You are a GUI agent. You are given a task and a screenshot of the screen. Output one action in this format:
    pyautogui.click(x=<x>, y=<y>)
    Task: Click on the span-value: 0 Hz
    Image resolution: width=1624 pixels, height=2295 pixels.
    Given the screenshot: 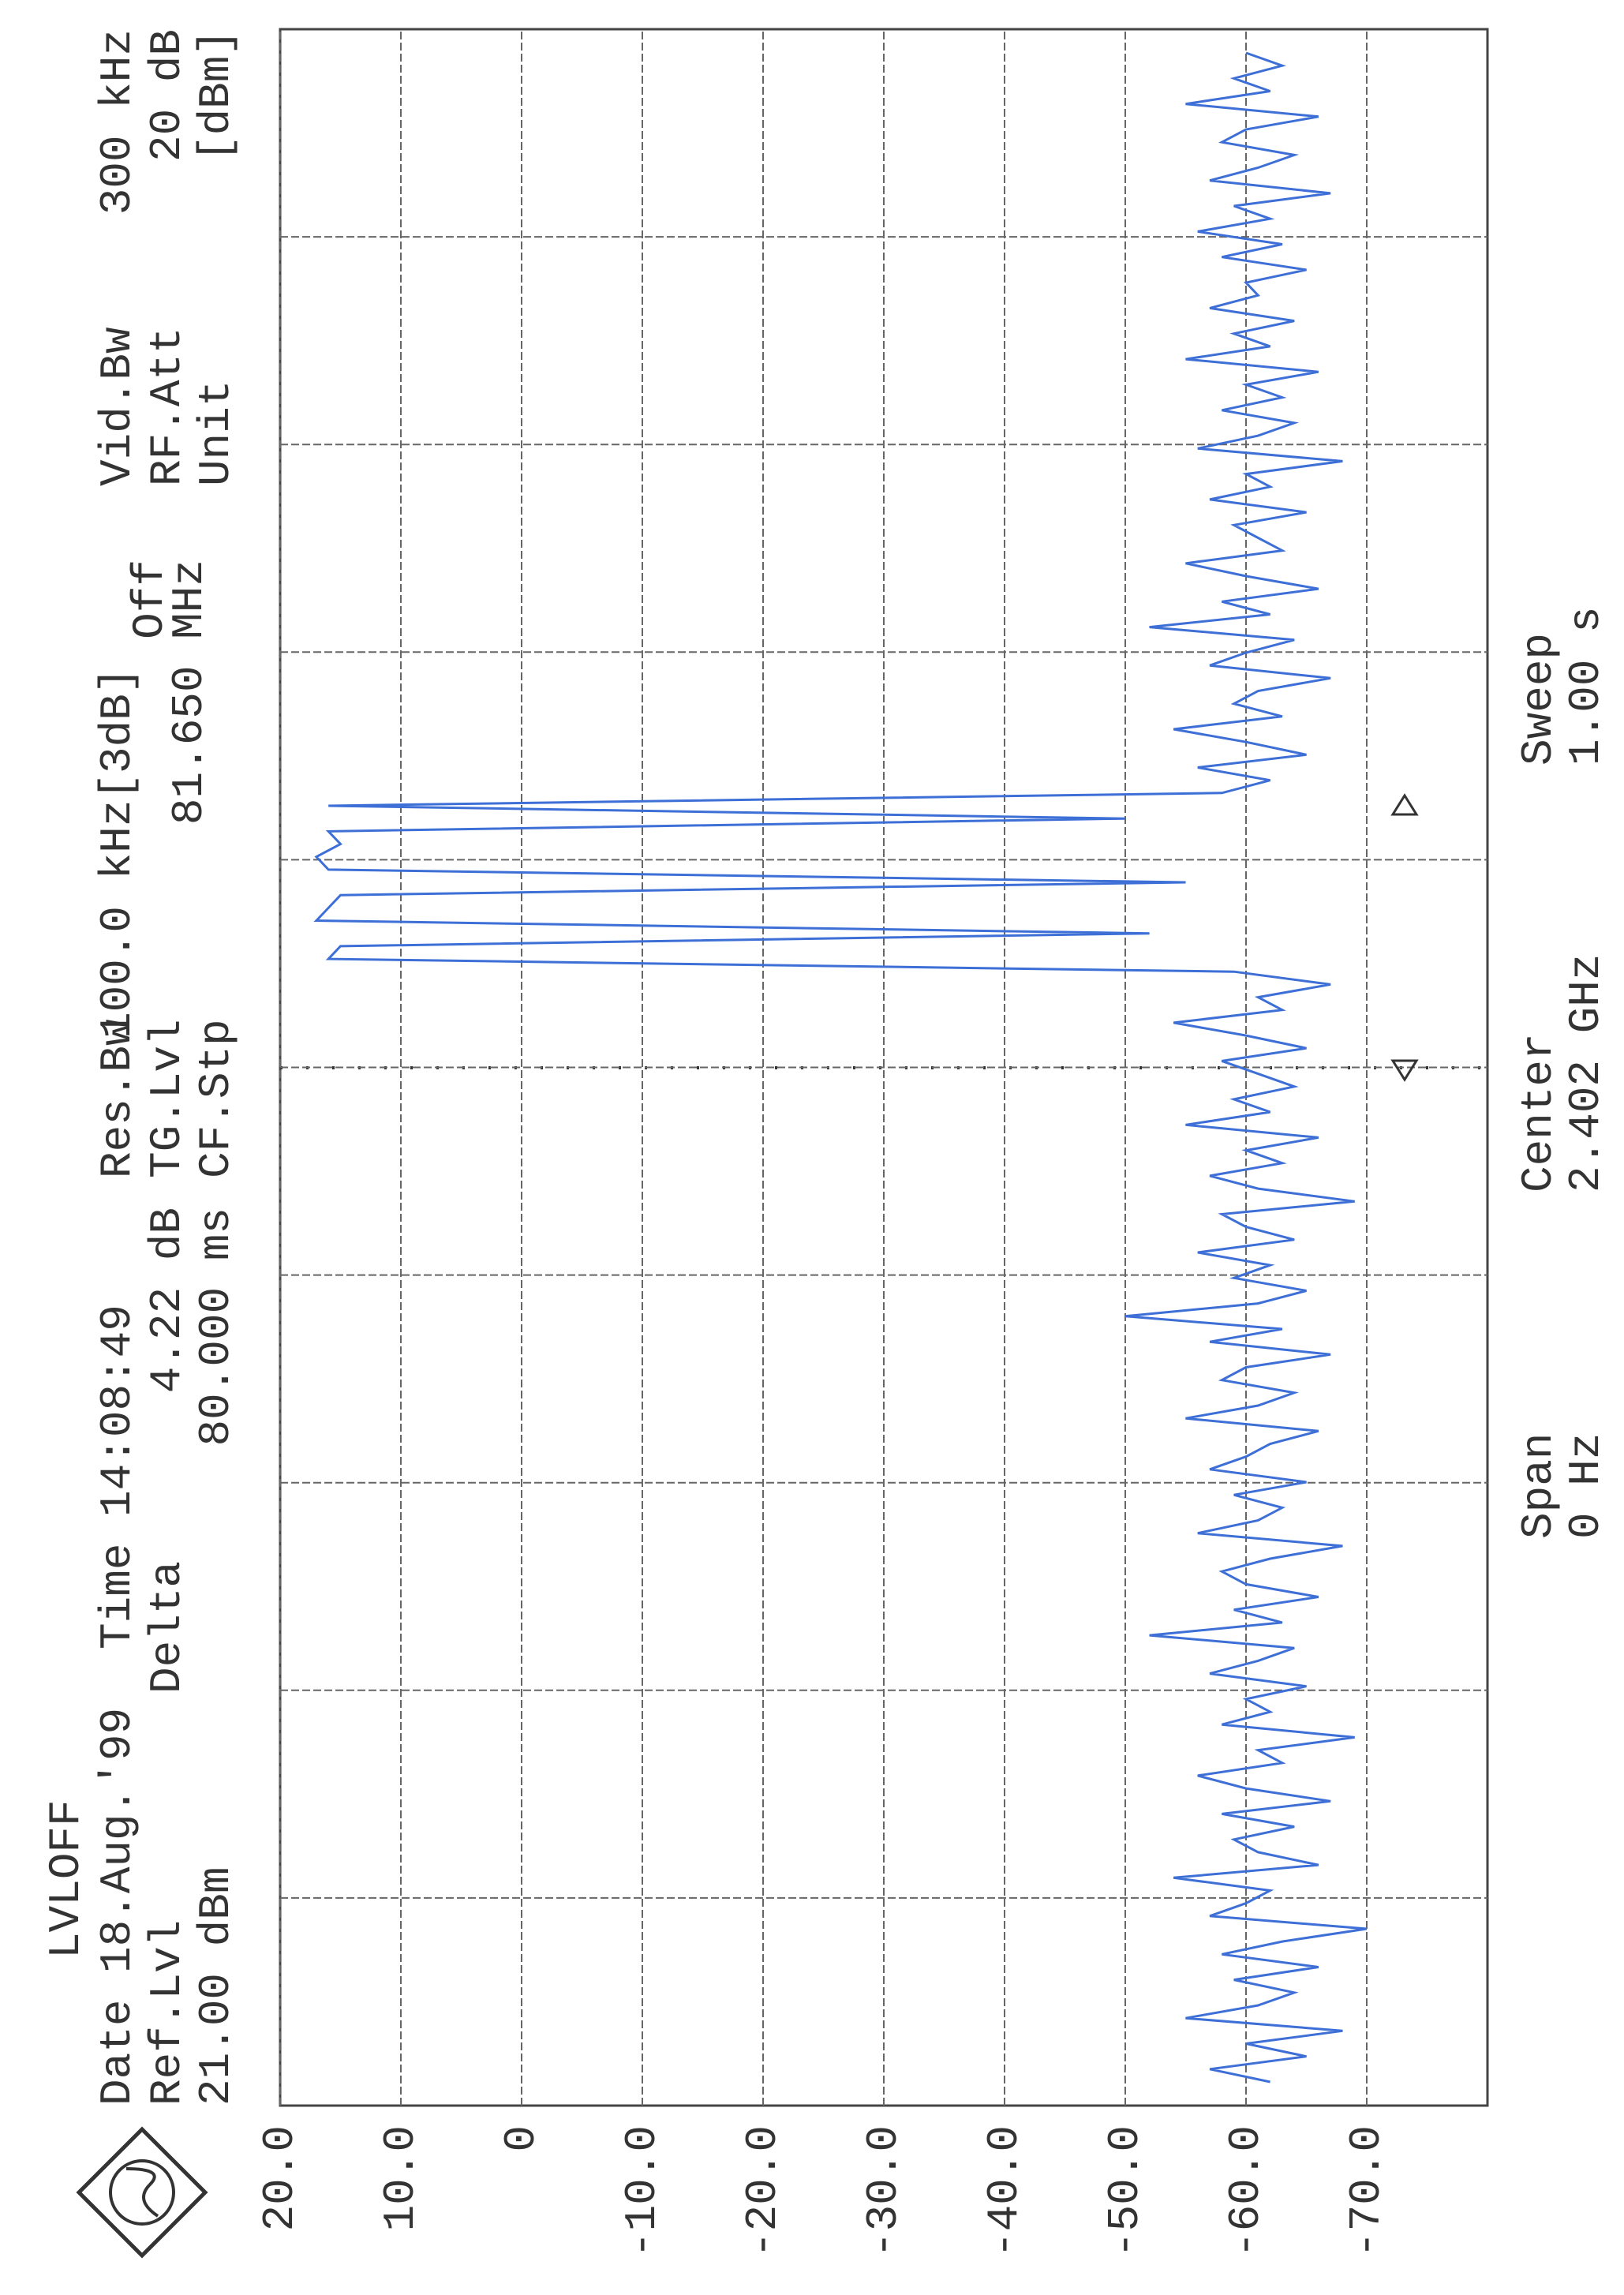 What is the action you would take?
    pyautogui.click(x=1586, y=1486)
    